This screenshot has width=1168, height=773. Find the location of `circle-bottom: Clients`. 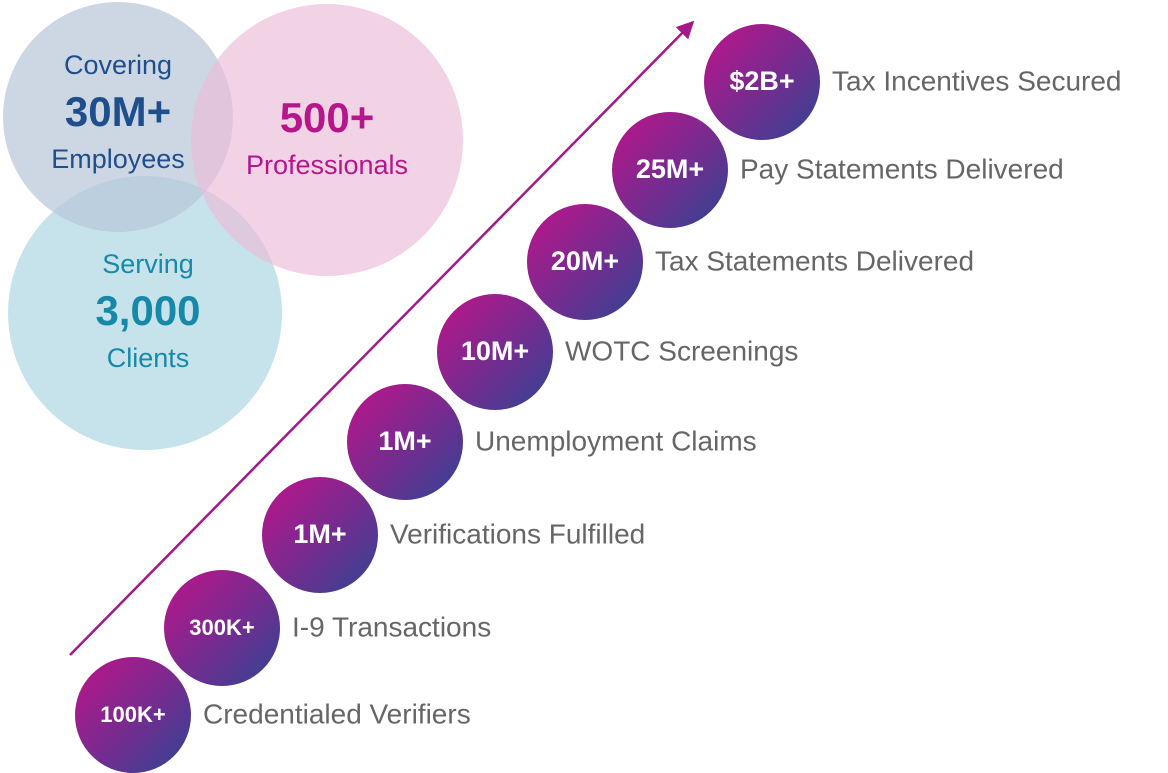

circle-bottom: Clients is located at coordinates (148, 358).